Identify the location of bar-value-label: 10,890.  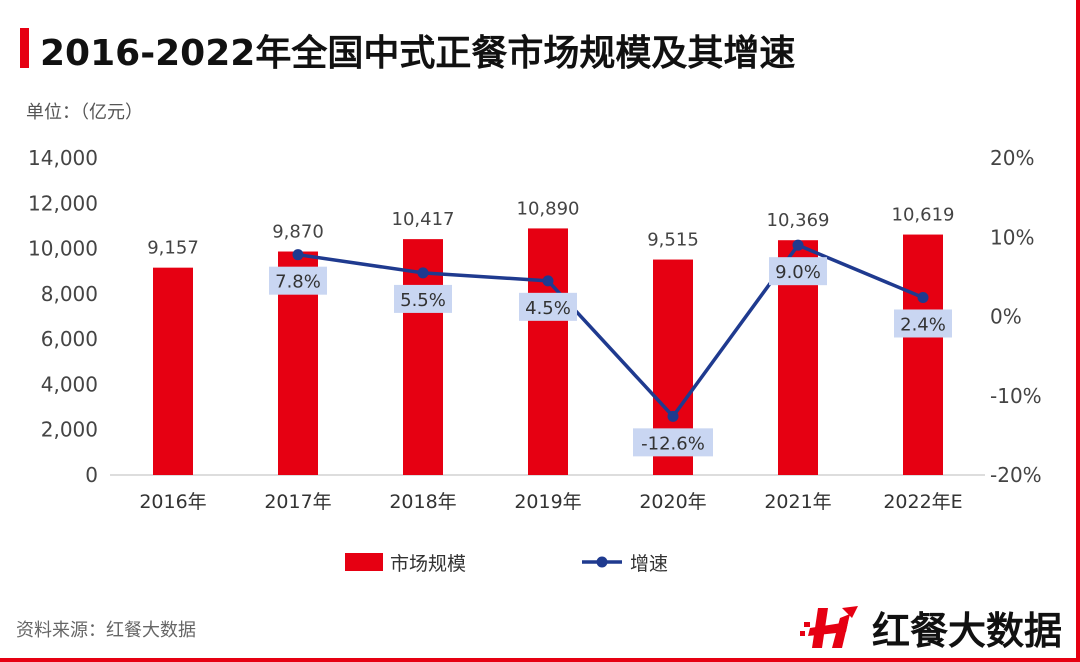
(548, 208).